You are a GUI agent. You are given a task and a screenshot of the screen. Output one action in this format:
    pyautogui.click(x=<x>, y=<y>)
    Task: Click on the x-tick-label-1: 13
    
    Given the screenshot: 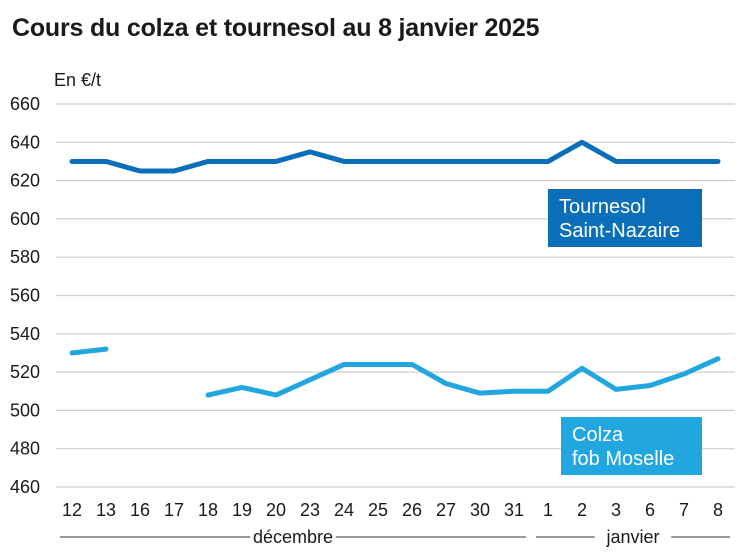 What is the action you would take?
    pyautogui.click(x=106, y=510)
    